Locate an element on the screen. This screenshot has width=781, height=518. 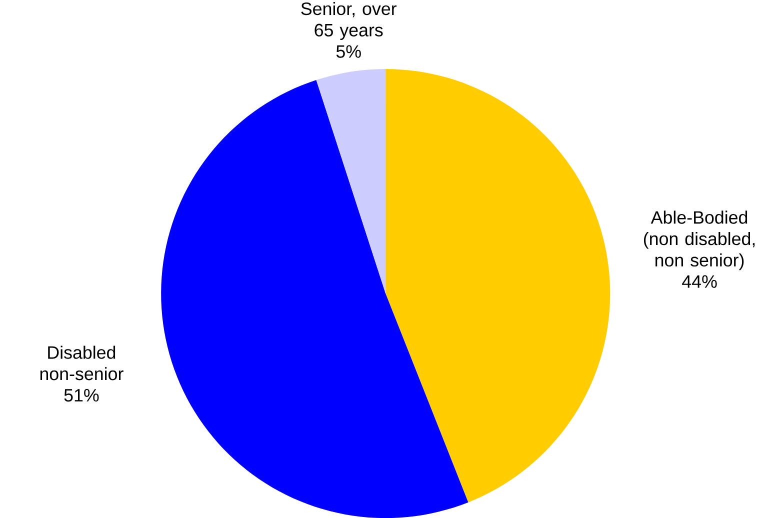
data-label: 44% is located at coordinates (699, 281).